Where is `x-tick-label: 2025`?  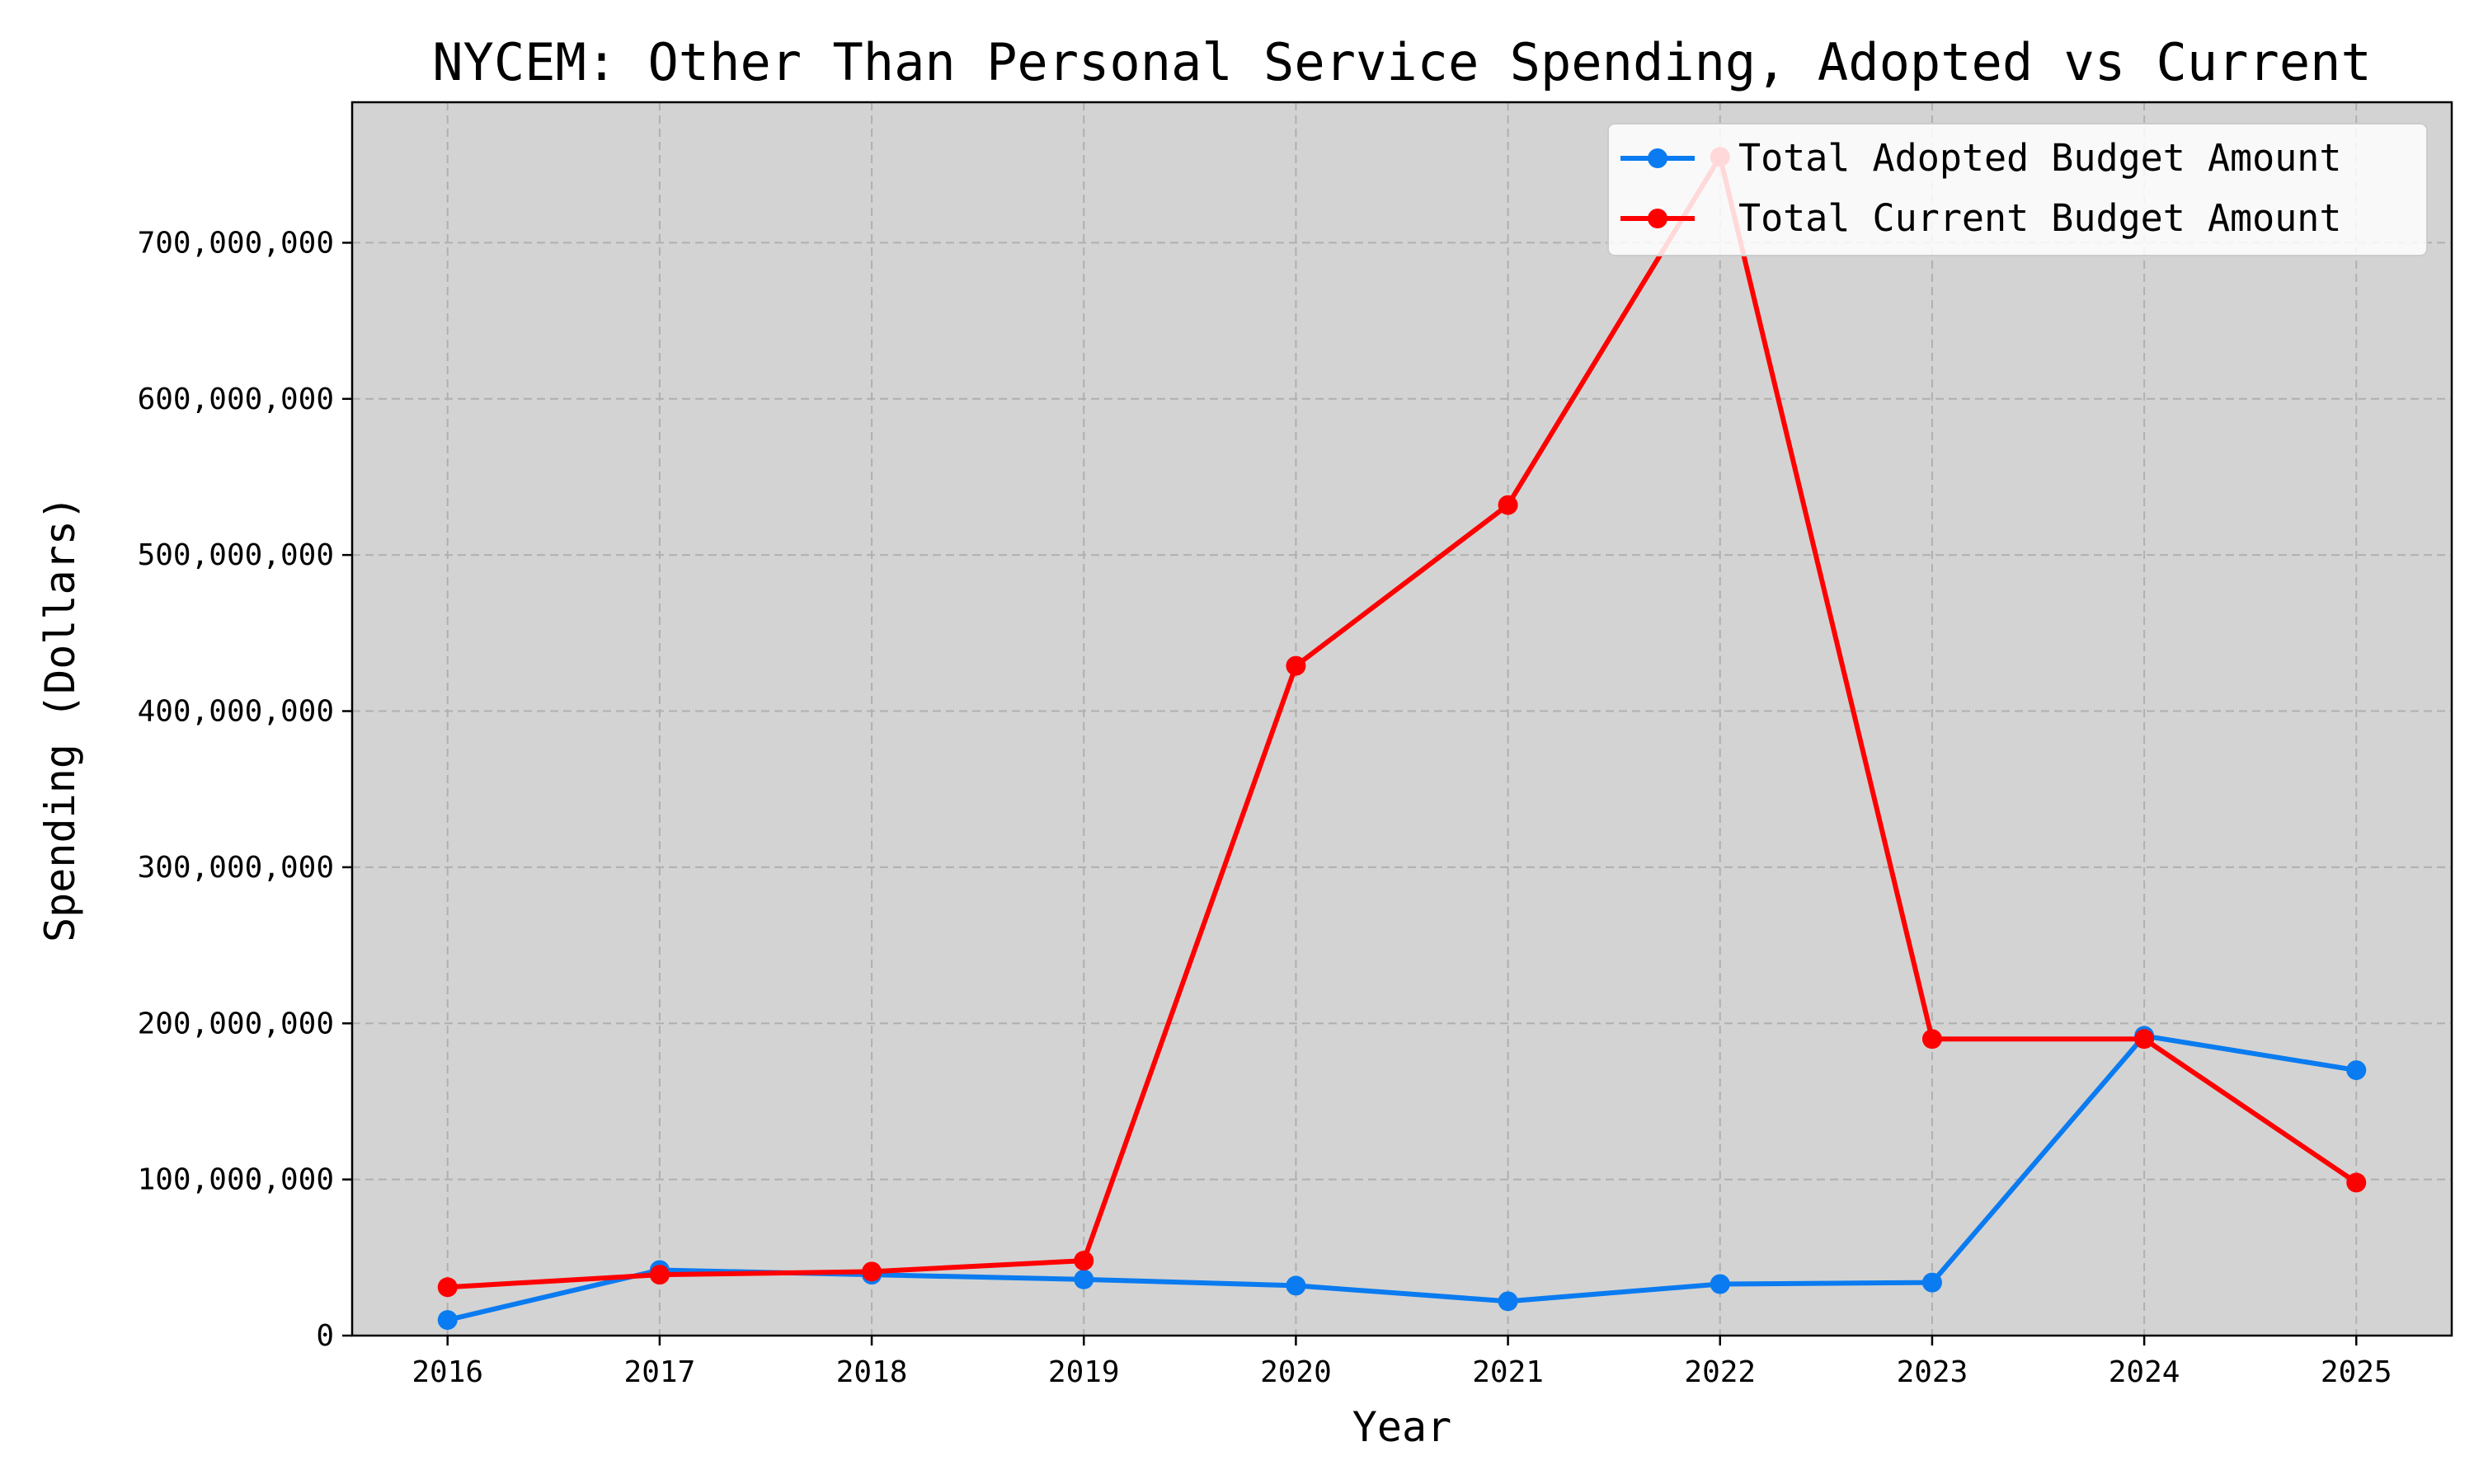 x-tick-label: 2025 is located at coordinates (2356, 1372).